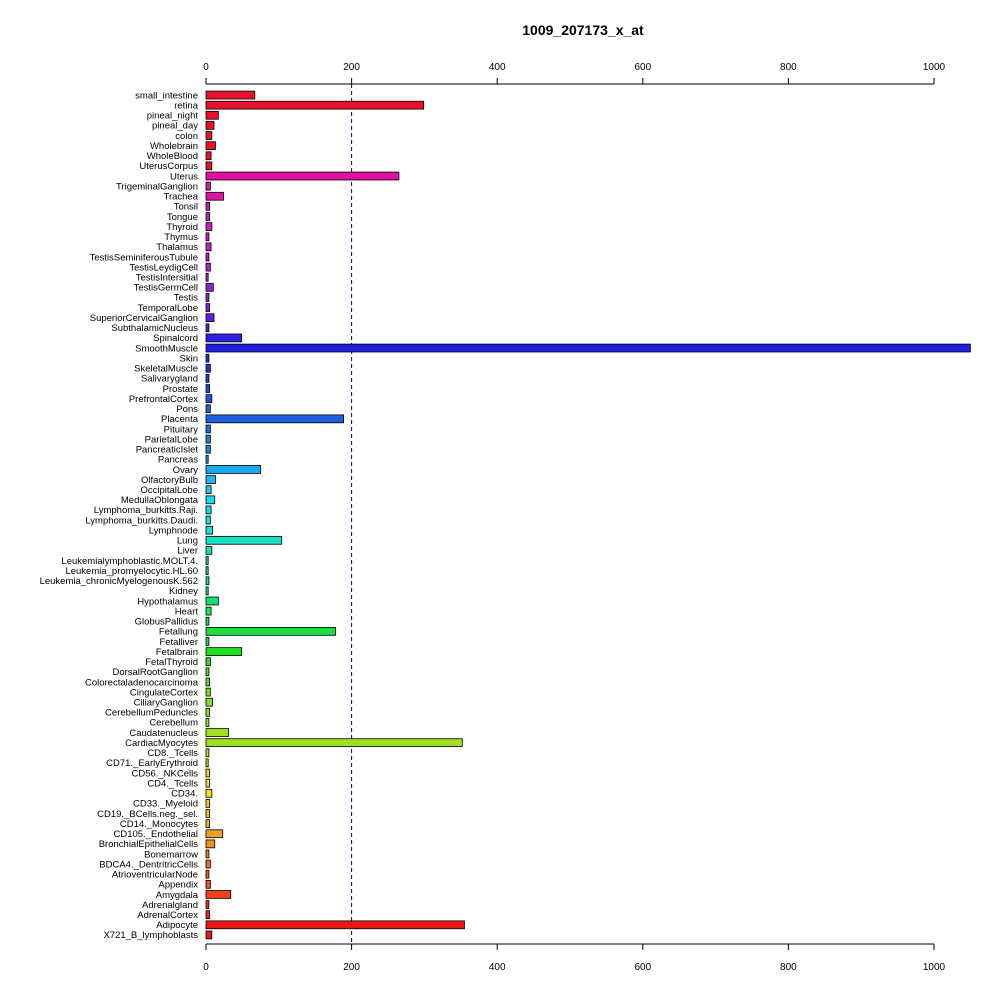 This screenshot has height=1000, width=1000. What do you see at coordinates (131, 571) in the screenshot?
I see `category-label: Leukemia_promyelocytic.HL.60` at bounding box center [131, 571].